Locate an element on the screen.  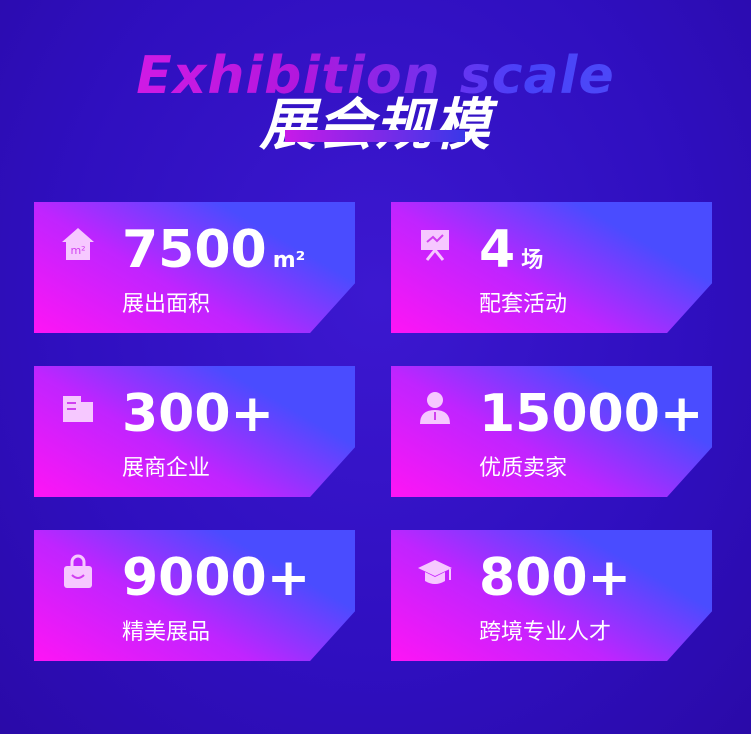
stat-value: 7500 is located at coordinates (194, 250).